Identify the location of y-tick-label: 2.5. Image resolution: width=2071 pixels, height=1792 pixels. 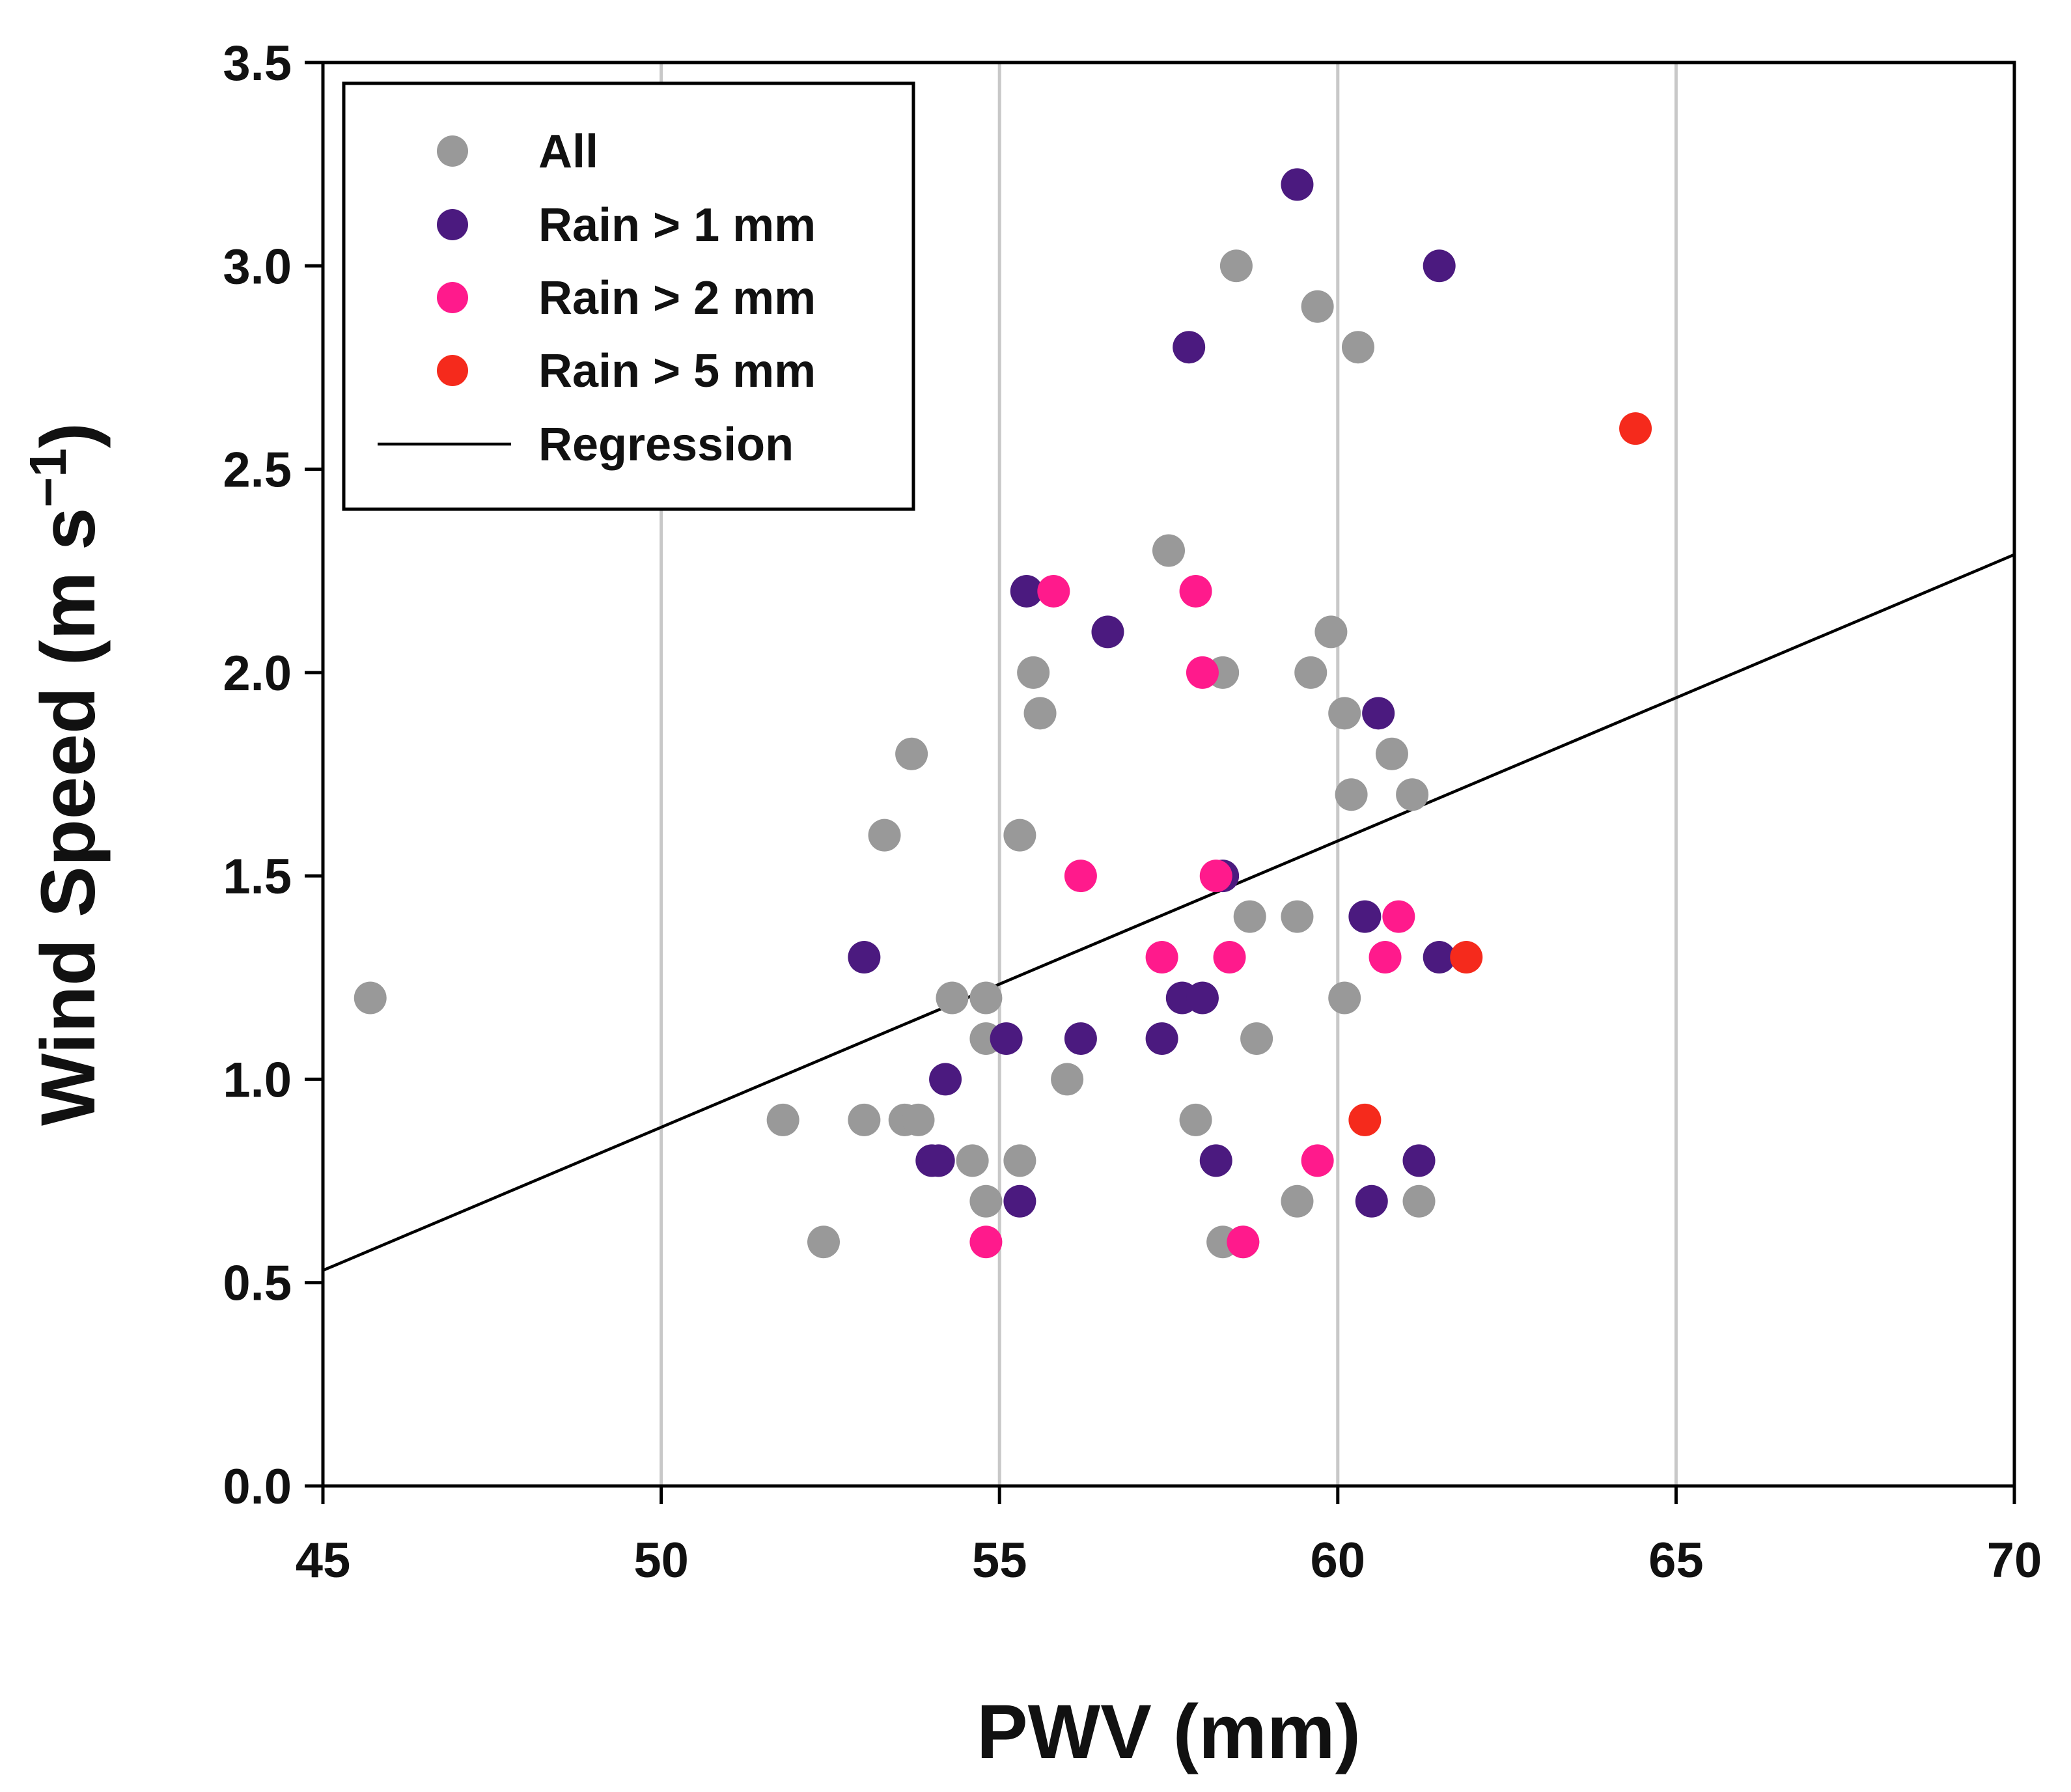
(257, 471).